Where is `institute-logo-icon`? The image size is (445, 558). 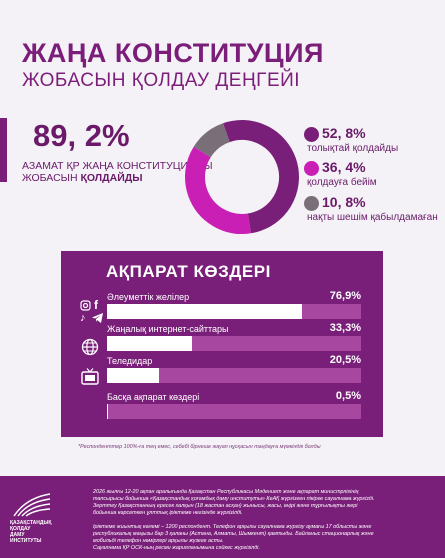 institute-logo-icon is located at coordinates (32, 505).